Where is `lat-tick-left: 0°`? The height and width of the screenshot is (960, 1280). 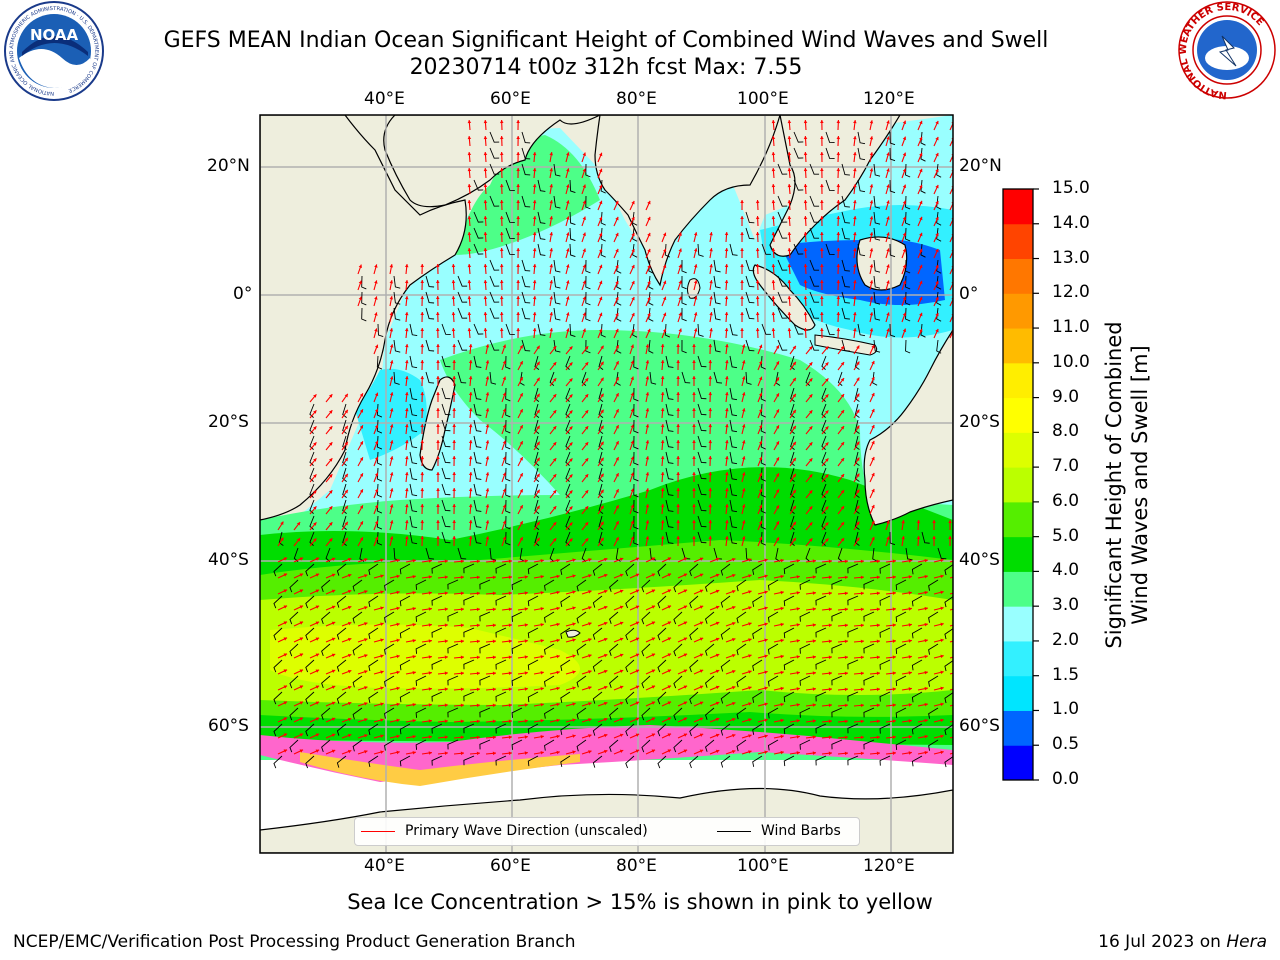 lat-tick-left: 0° is located at coordinates (243, 294).